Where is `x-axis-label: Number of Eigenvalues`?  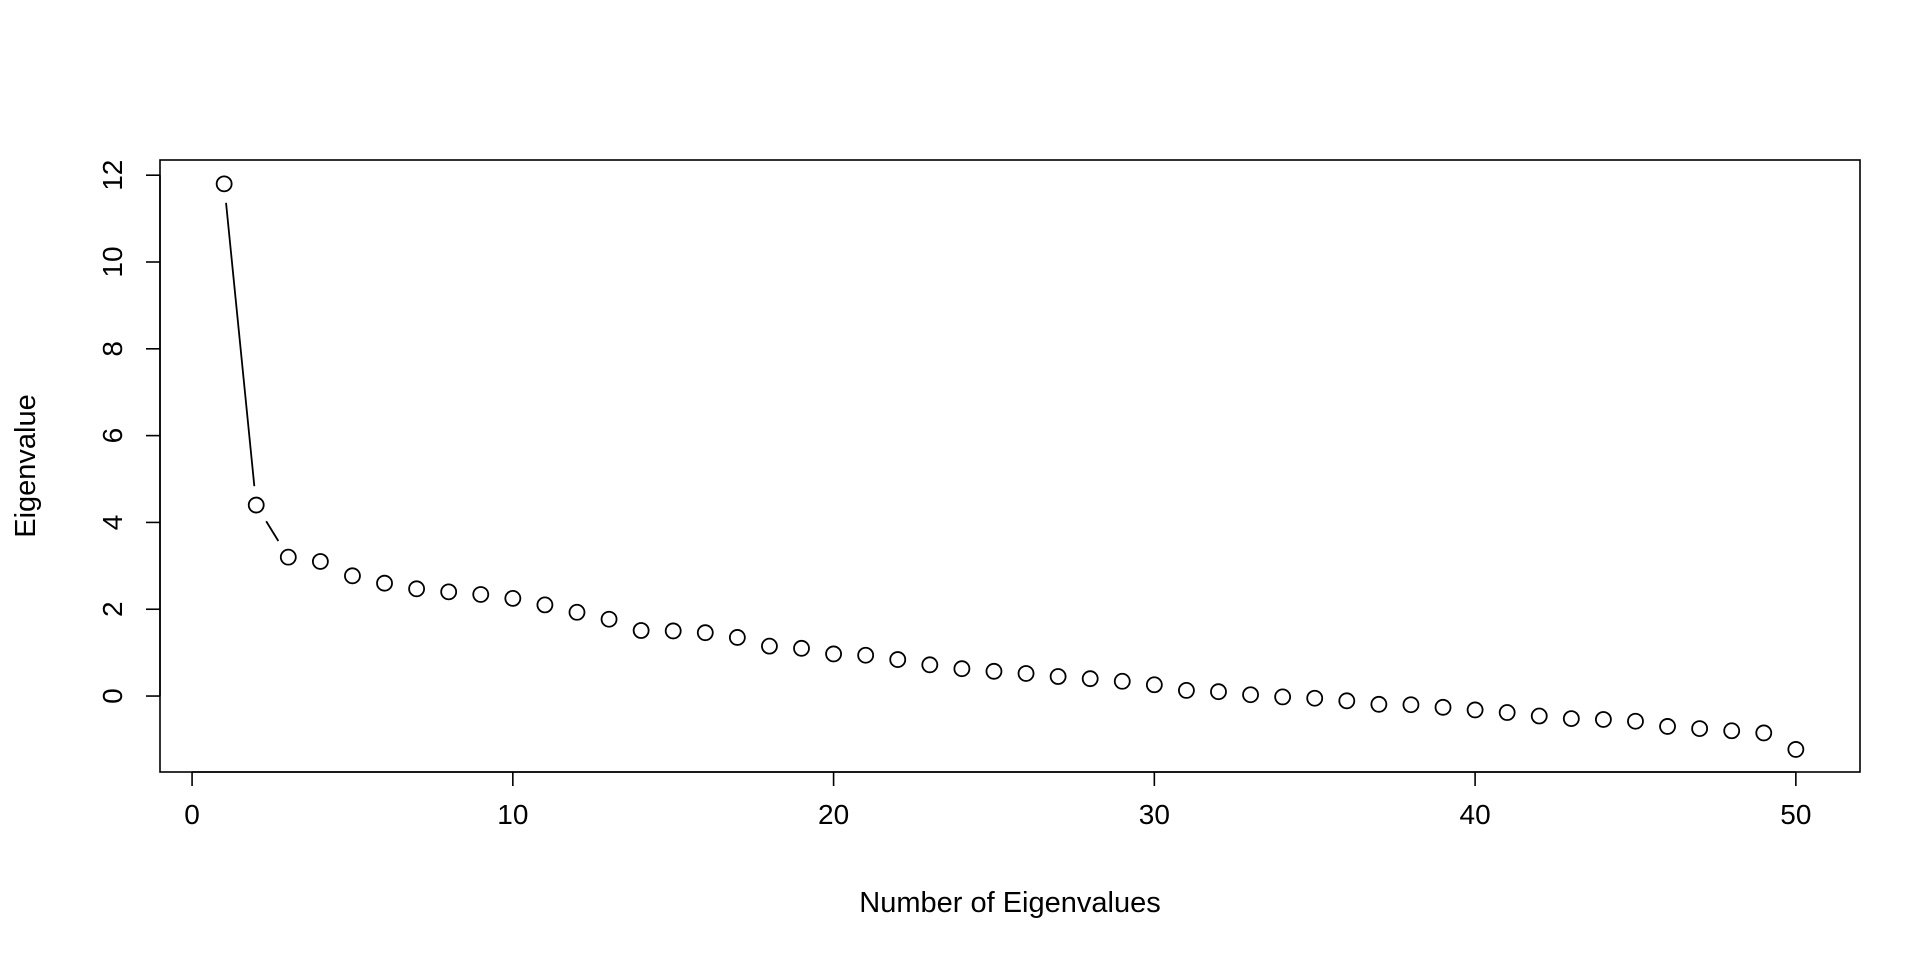
x-axis-label: Number of Eigenvalues is located at coordinates (1009, 903).